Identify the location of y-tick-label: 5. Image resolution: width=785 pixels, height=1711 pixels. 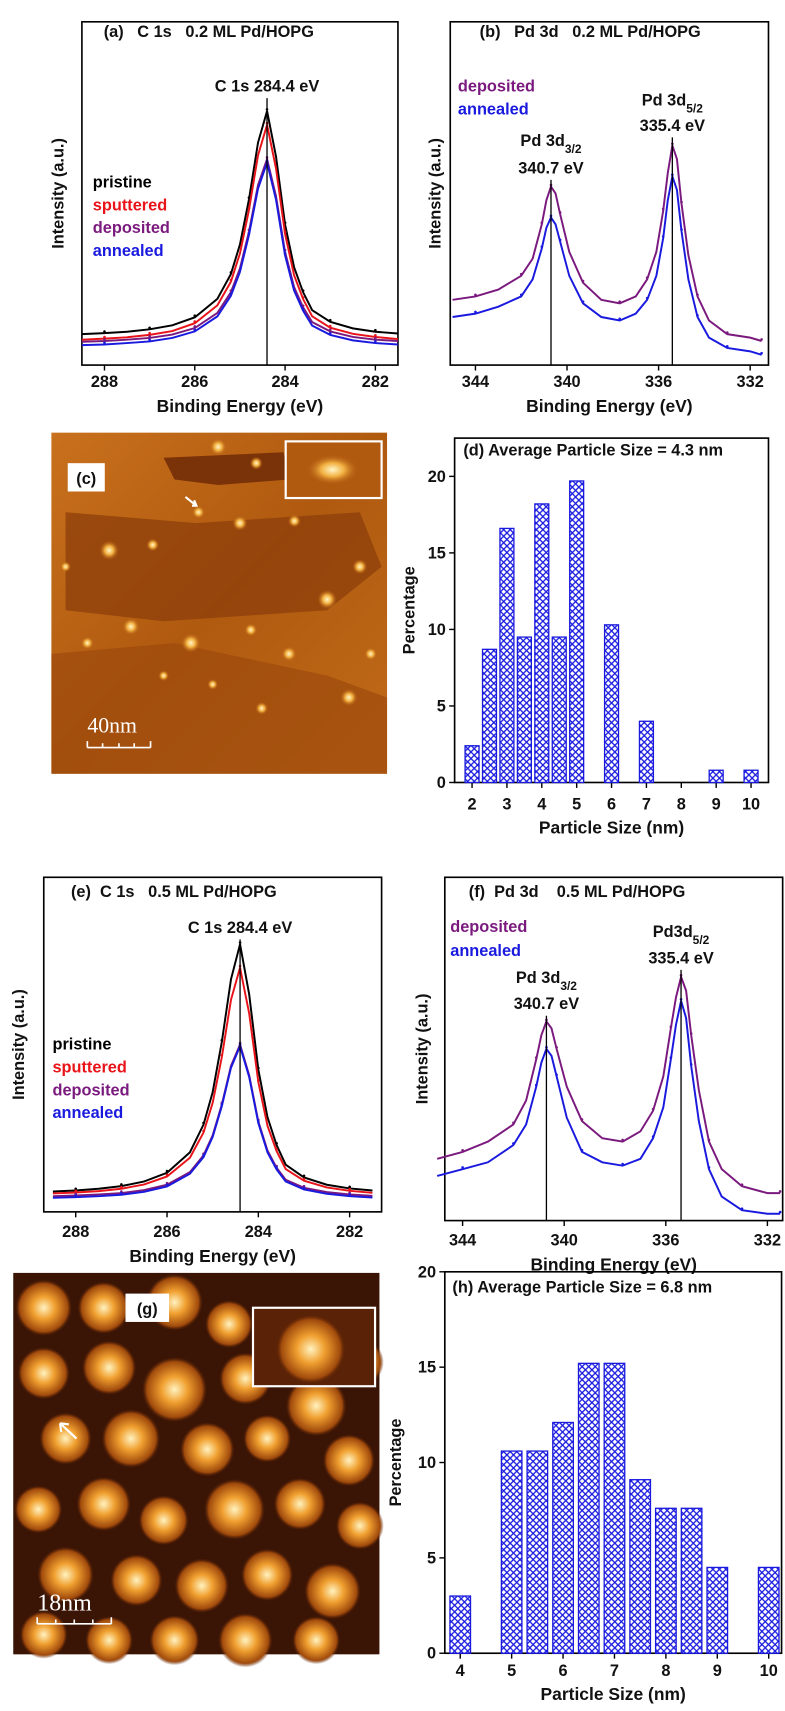
(431, 1558).